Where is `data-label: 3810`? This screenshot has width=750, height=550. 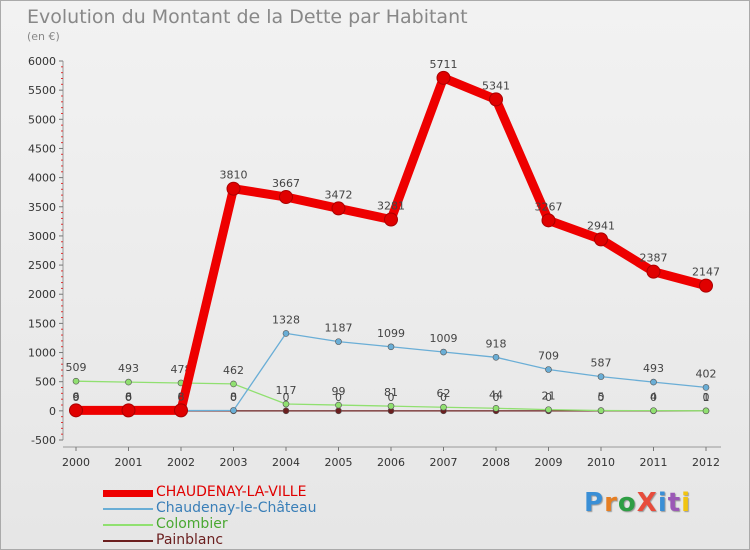
data-label: 3810 is located at coordinates (234, 175).